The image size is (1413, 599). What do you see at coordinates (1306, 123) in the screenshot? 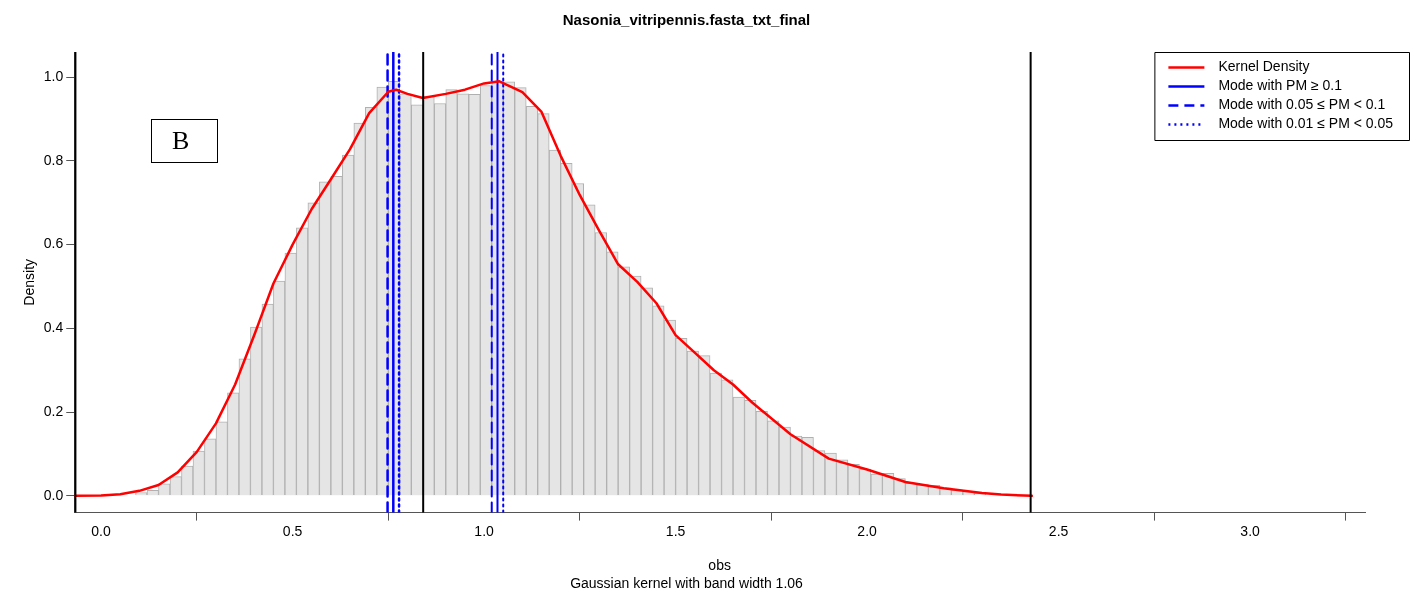
I see `legend-label: Mode with 0.01 ≤ PM < 0.05` at bounding box center [1306, 123].